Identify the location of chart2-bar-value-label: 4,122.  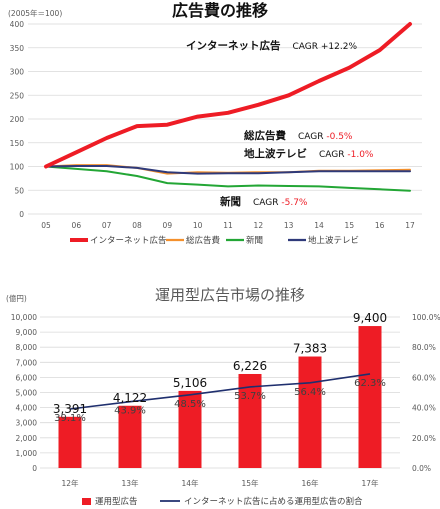
(130, 398).